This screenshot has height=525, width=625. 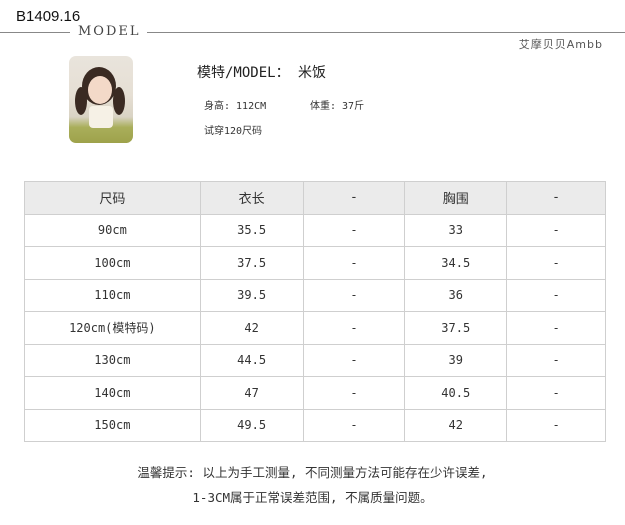 What do you see at coordinates (556, 198) in the screenshot?
I see `header-blank-2: -` at bounding box center [556, 198].